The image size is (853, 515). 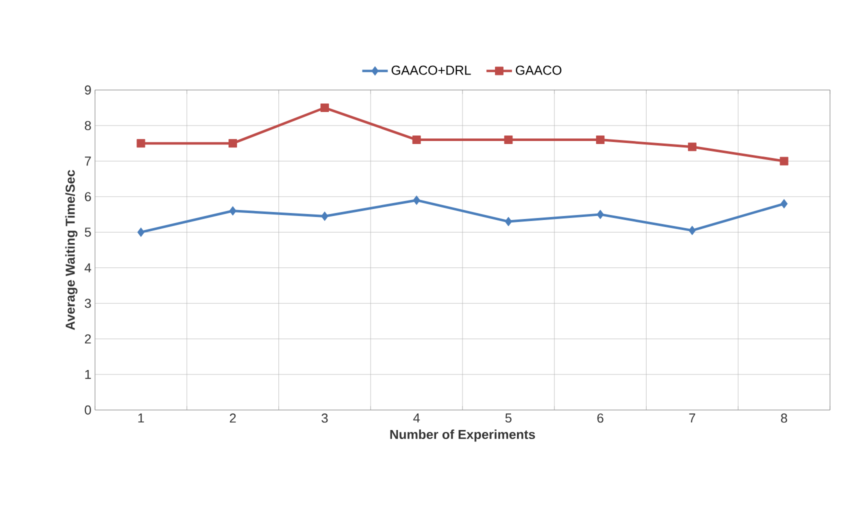 What do you see at coordinates (508, 418) in the screenshot?
I see `x-tick-label: 5` at bounding box center [508, 418].